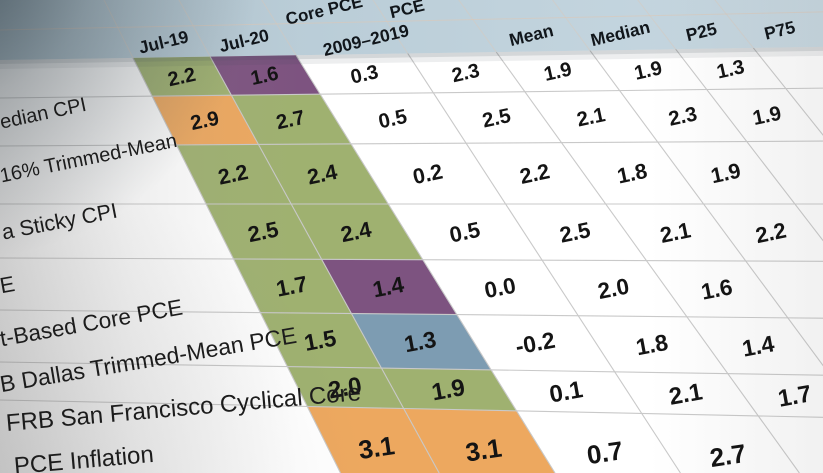  Describe the element at coordinates (357, 231) in the screenshot. I see `cell-value: 2.4` at that location.